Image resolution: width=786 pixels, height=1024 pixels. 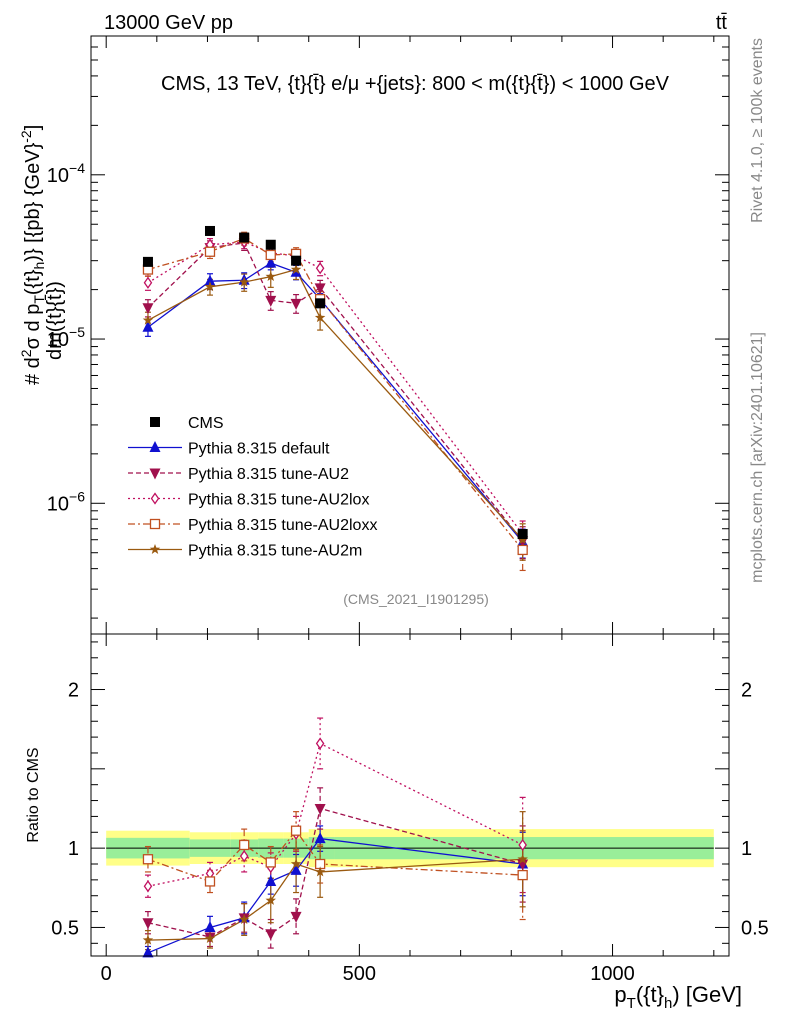 What do you see at coordinates (746, 849) in the screenshot?
I see `ratio-y-tick-label-right: 1` at bounding box center [746, 849].